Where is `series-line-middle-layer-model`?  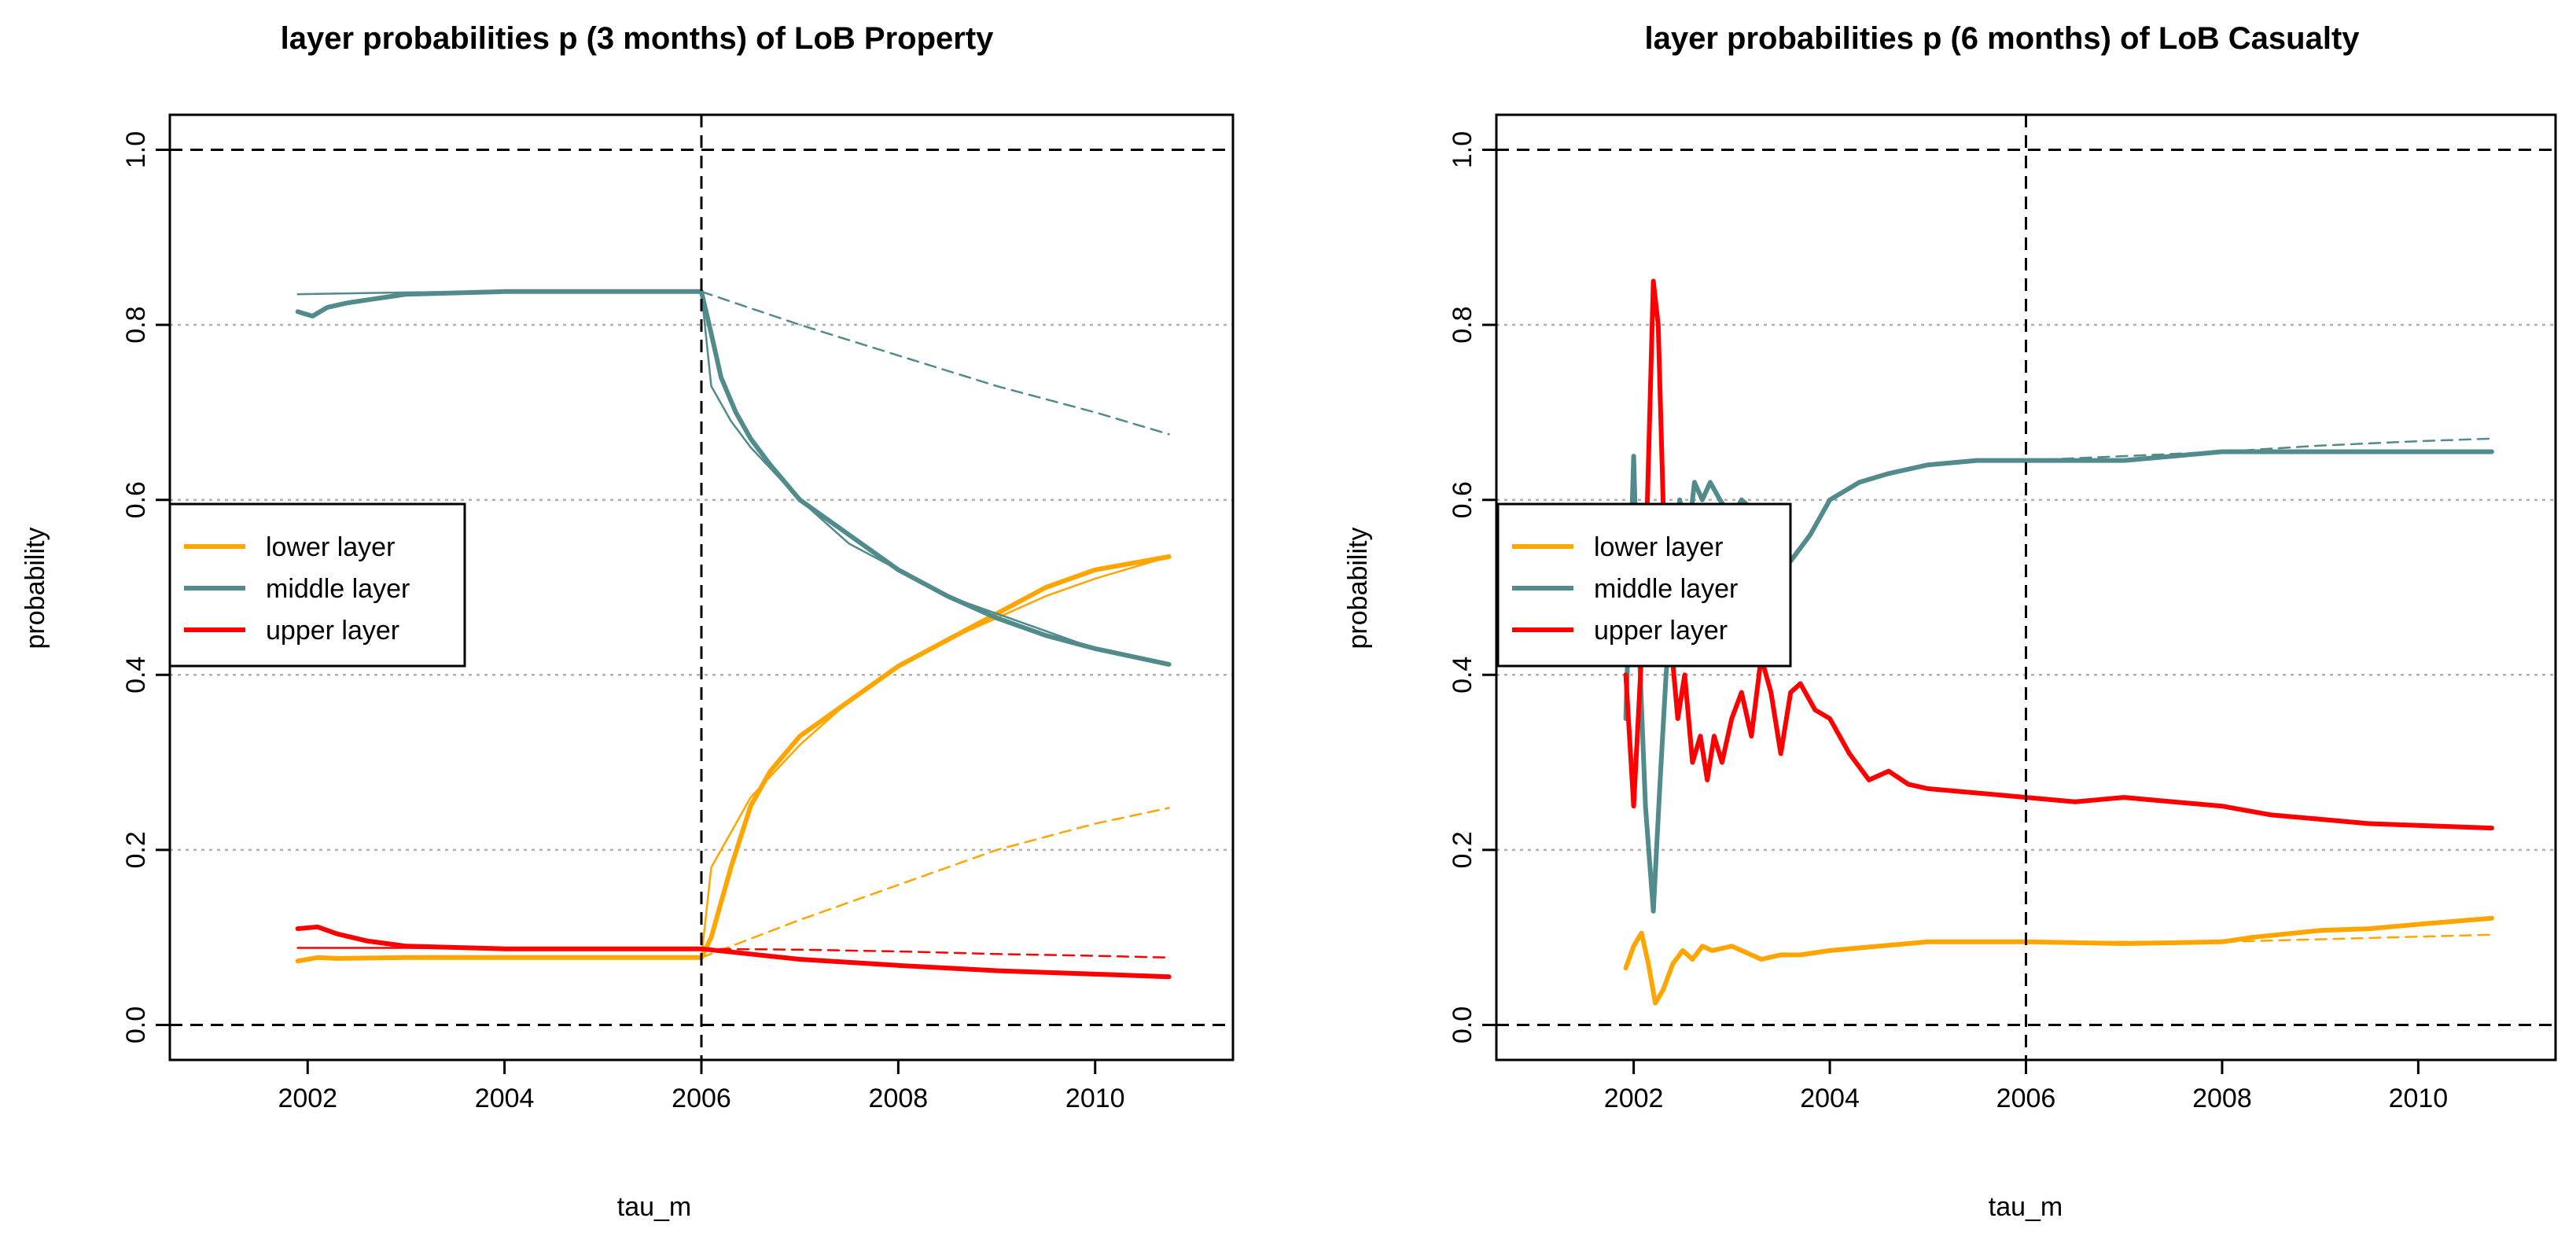 series-line-middle-layer-model is located at coordinates (733, 478).